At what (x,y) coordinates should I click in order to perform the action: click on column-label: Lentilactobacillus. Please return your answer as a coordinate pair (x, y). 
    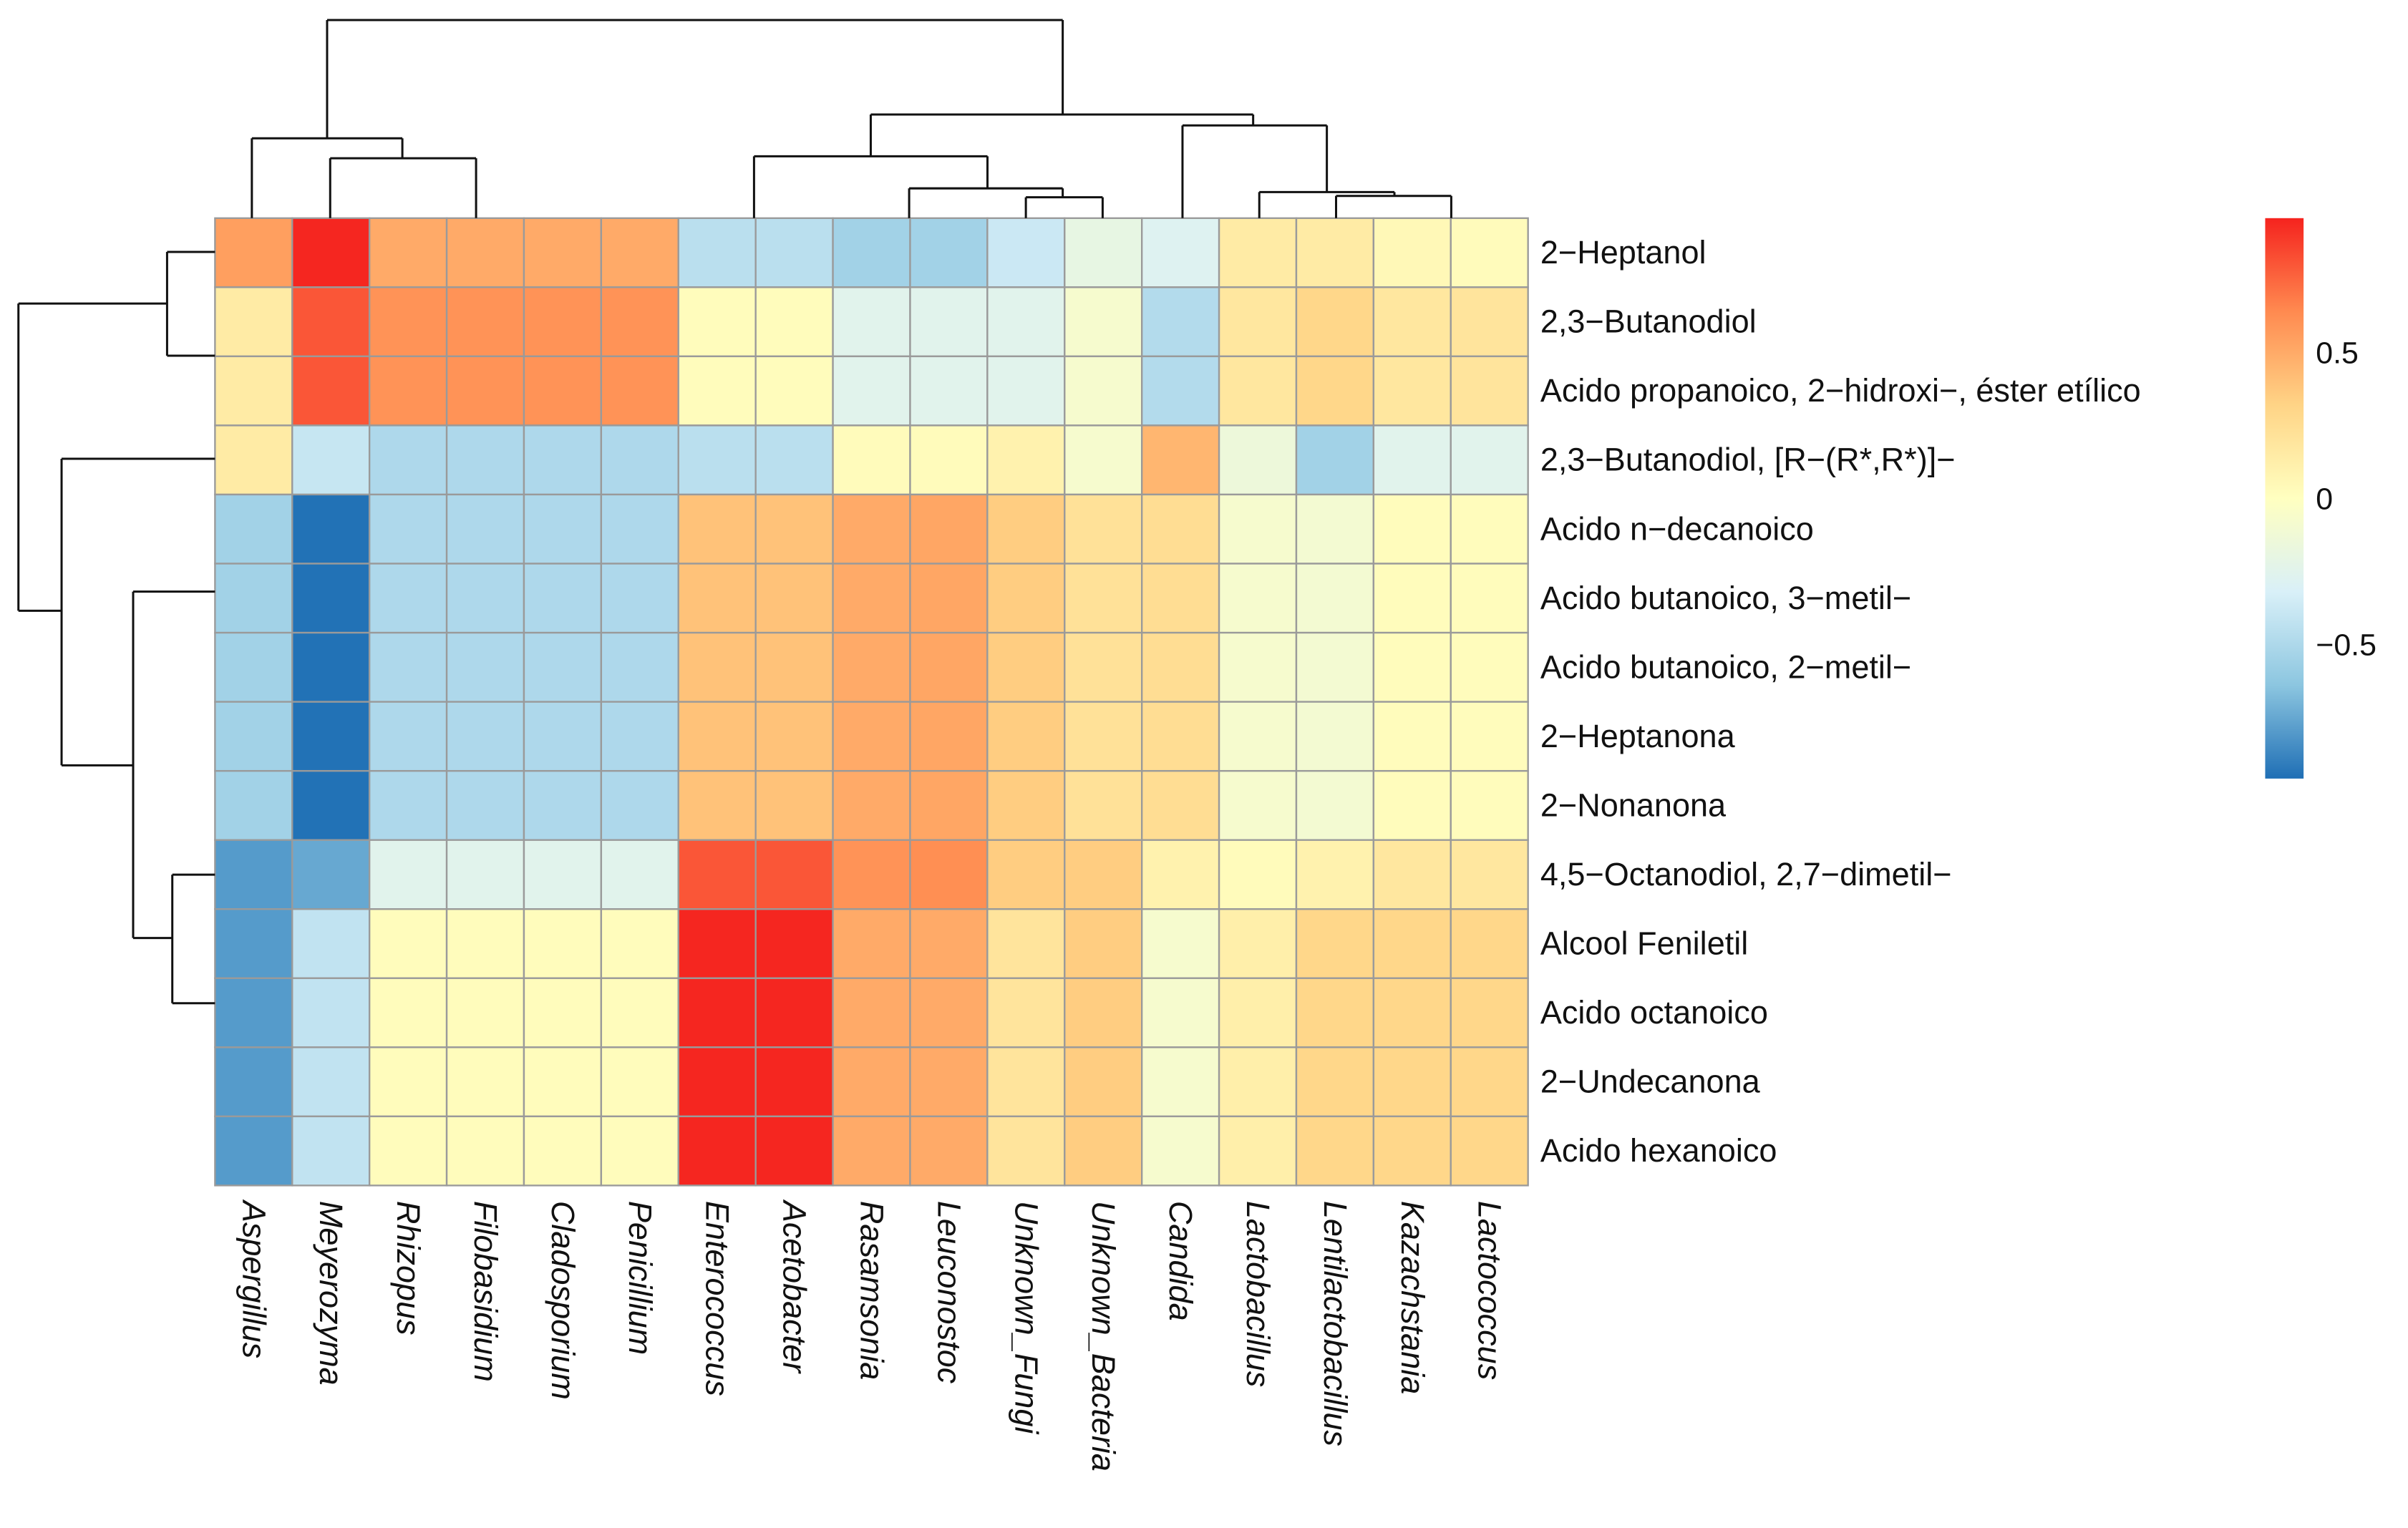
    Looking at the image, I should click on (1336, 1323).